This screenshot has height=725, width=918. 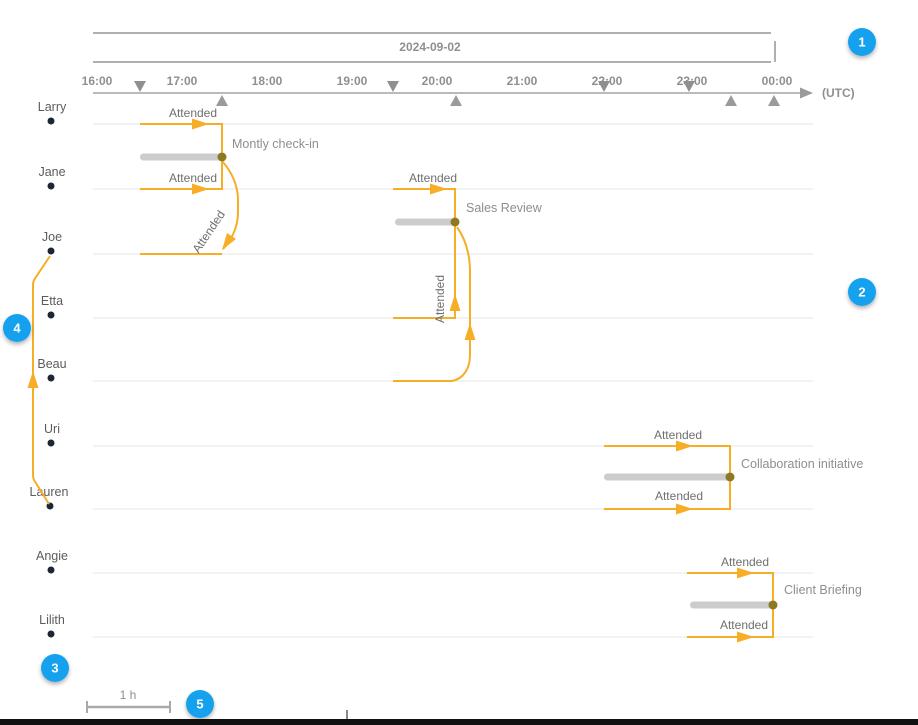 What do you see at coordinates (806, 93) in the screenshot?
I see `axis-arrow-icon` at bounding box center [806, 93].